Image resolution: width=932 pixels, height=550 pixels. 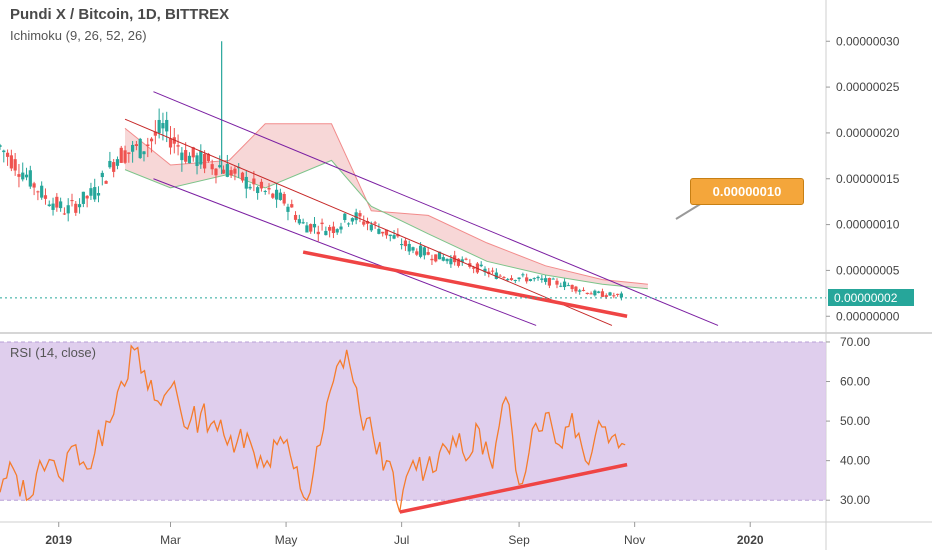 I want to click on symbol-title: Pundi X / Bitcoin, 1D, BITTREX, so click(x=120, y=14).